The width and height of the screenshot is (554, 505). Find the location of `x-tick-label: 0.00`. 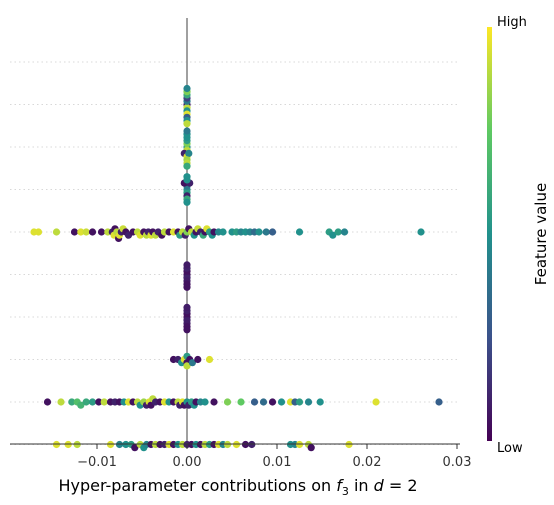

x-tick-label: 0.00 is located at coordinates (187, 462).